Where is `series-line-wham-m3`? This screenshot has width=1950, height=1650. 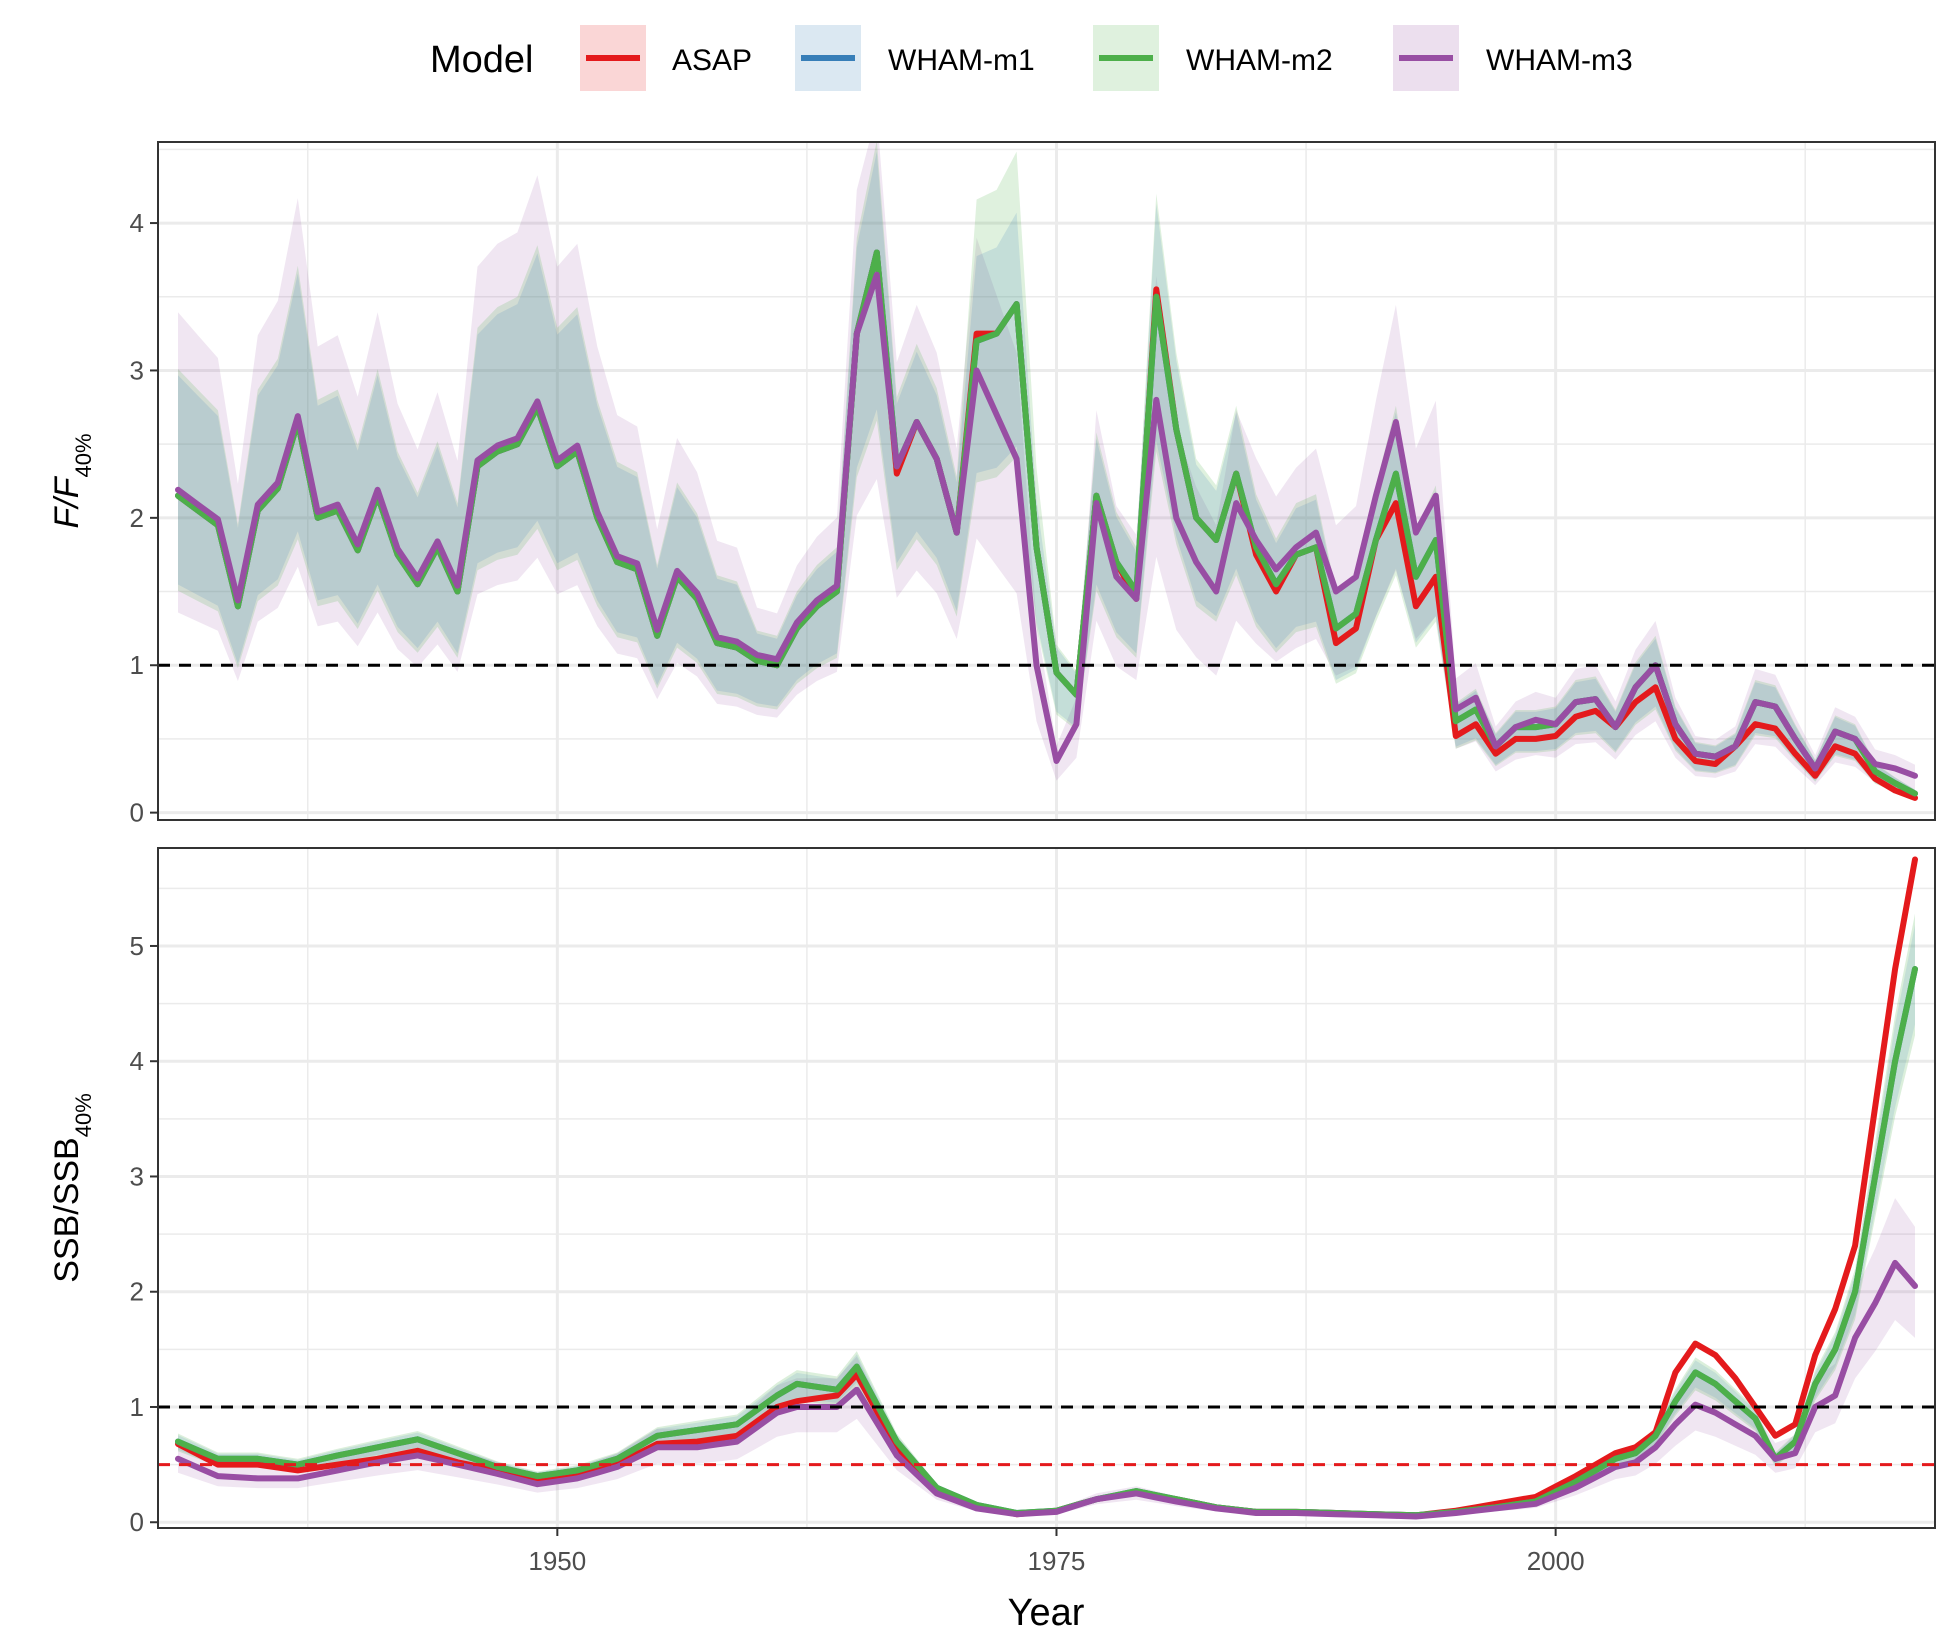
series-line-wham-m3 is located at coordinates (1046, 1389).